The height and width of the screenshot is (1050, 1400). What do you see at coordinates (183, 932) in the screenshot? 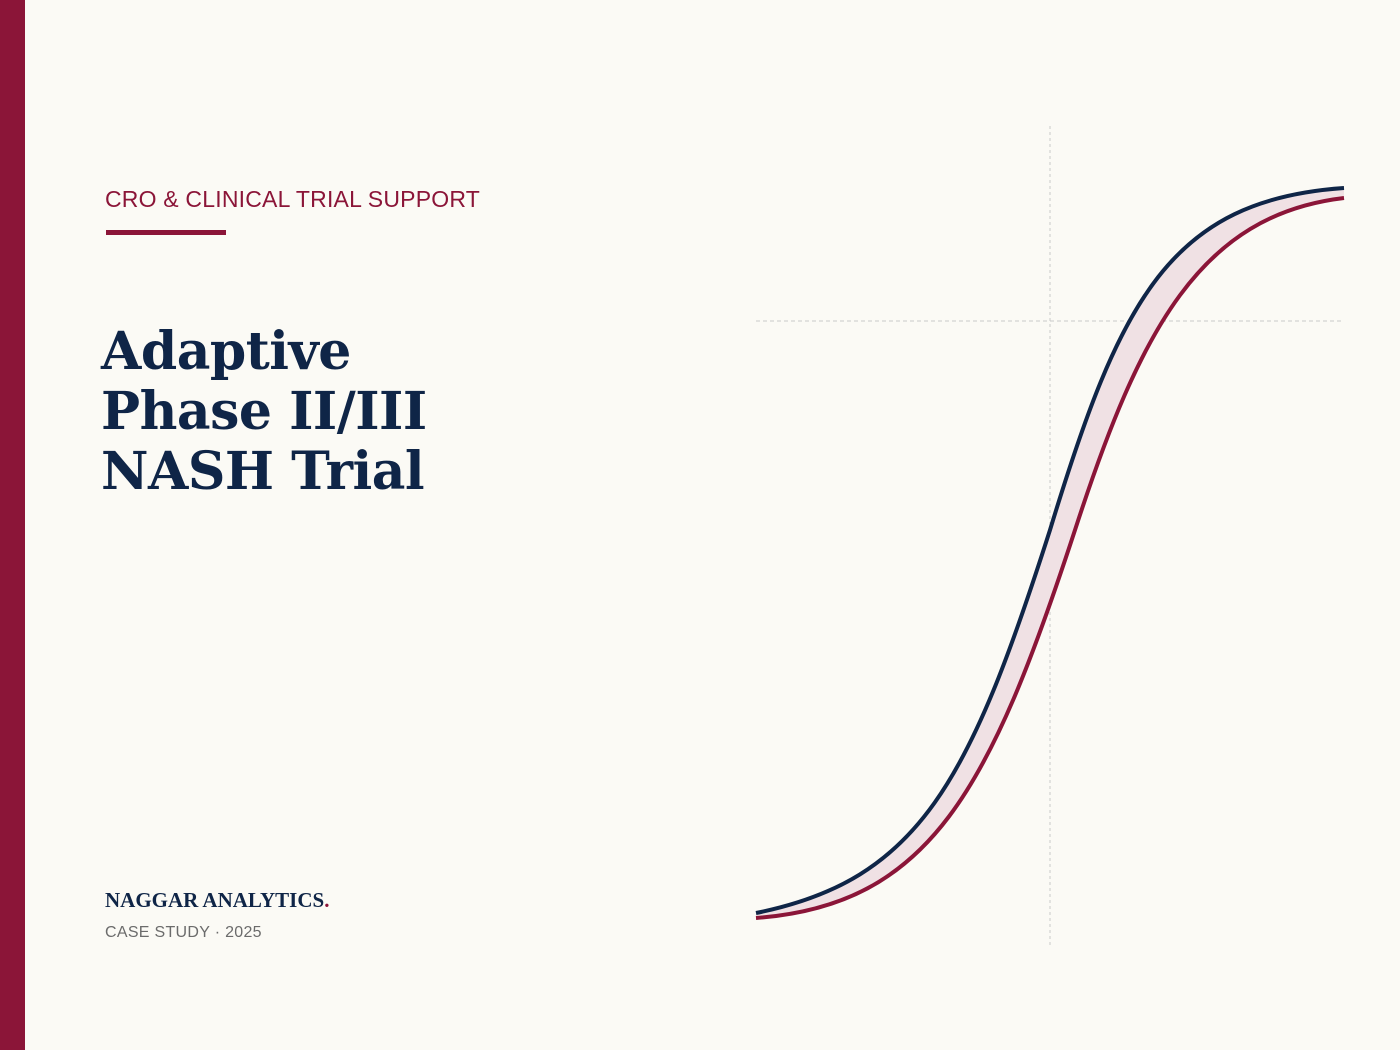
I see `case-study-label: CASE STUDY · 2025` at bounding box center [183, 932].